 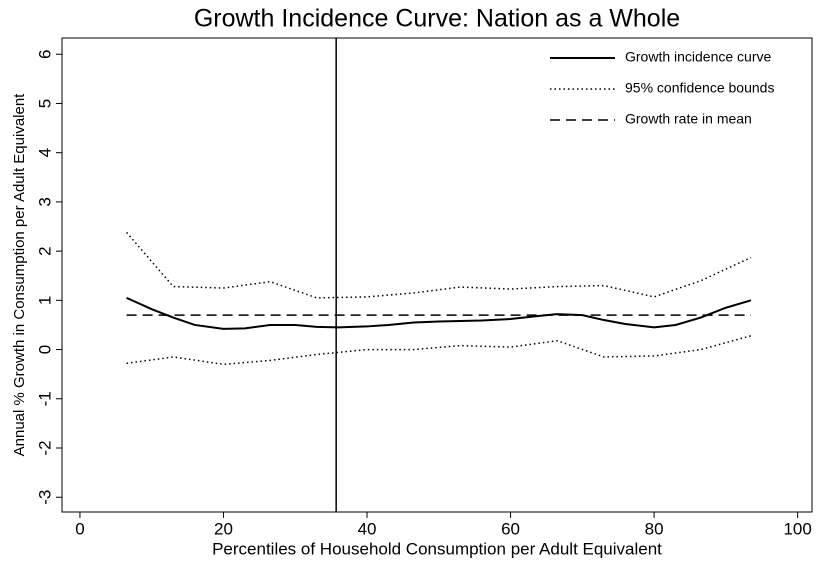 What do you see at coordinates (44, 54) in the screenshot?
I see `y-tick-label: 6` at bounding box center [44, 54].